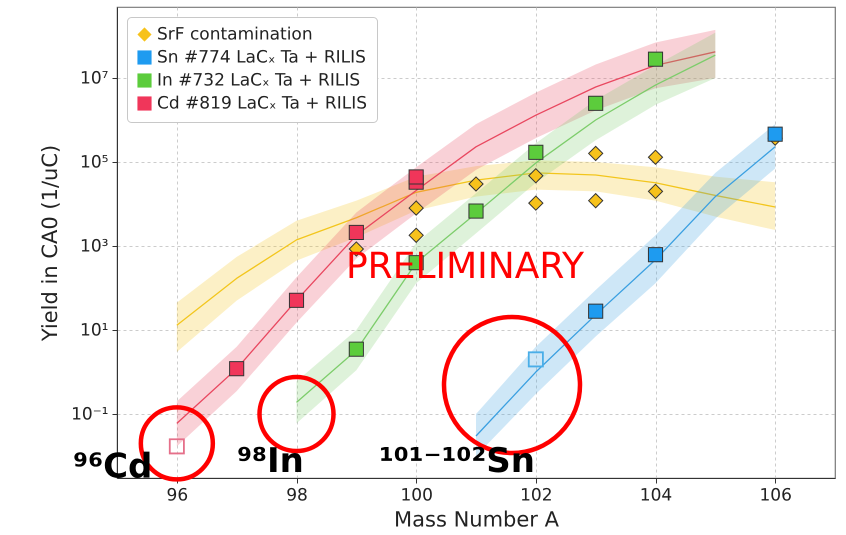  What do you see at coordinates (258, 80) in the screenshot?
I see `legend-label: In #732 LaCₓ Ta + RILIS` at bounding box center [258, 80].